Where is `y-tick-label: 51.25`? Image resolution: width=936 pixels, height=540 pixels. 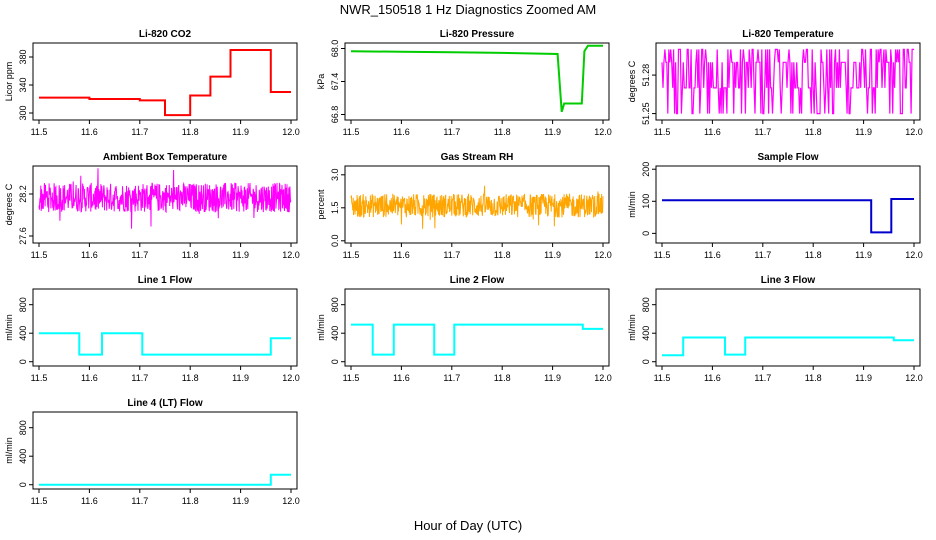
y-tick-label: 51.25 is located at coordinates (646, 113).